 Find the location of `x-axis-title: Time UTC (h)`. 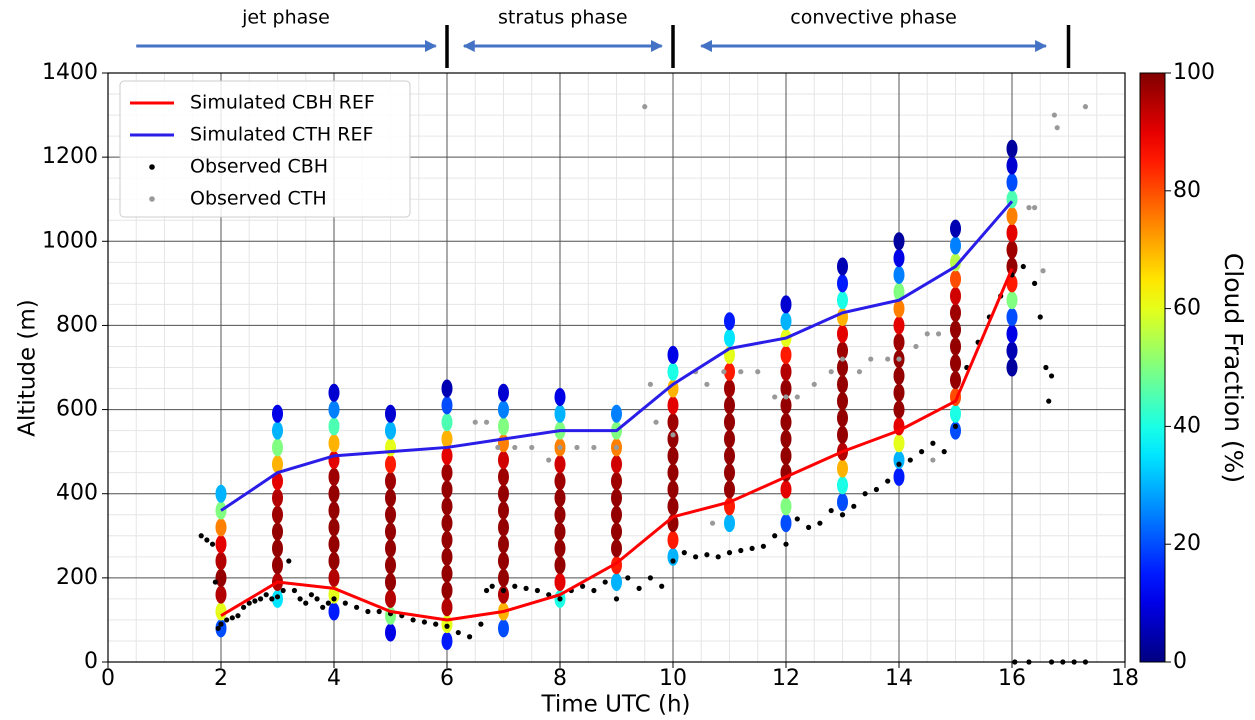

x-axis-title: Time UTC (h) is located at coordinates (615, 705).